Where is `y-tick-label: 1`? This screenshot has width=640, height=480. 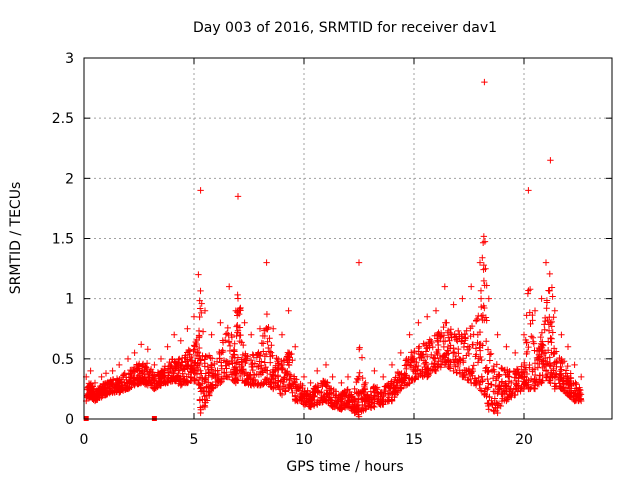
y-tick-label: 1 is located at coordinates (69, 300).